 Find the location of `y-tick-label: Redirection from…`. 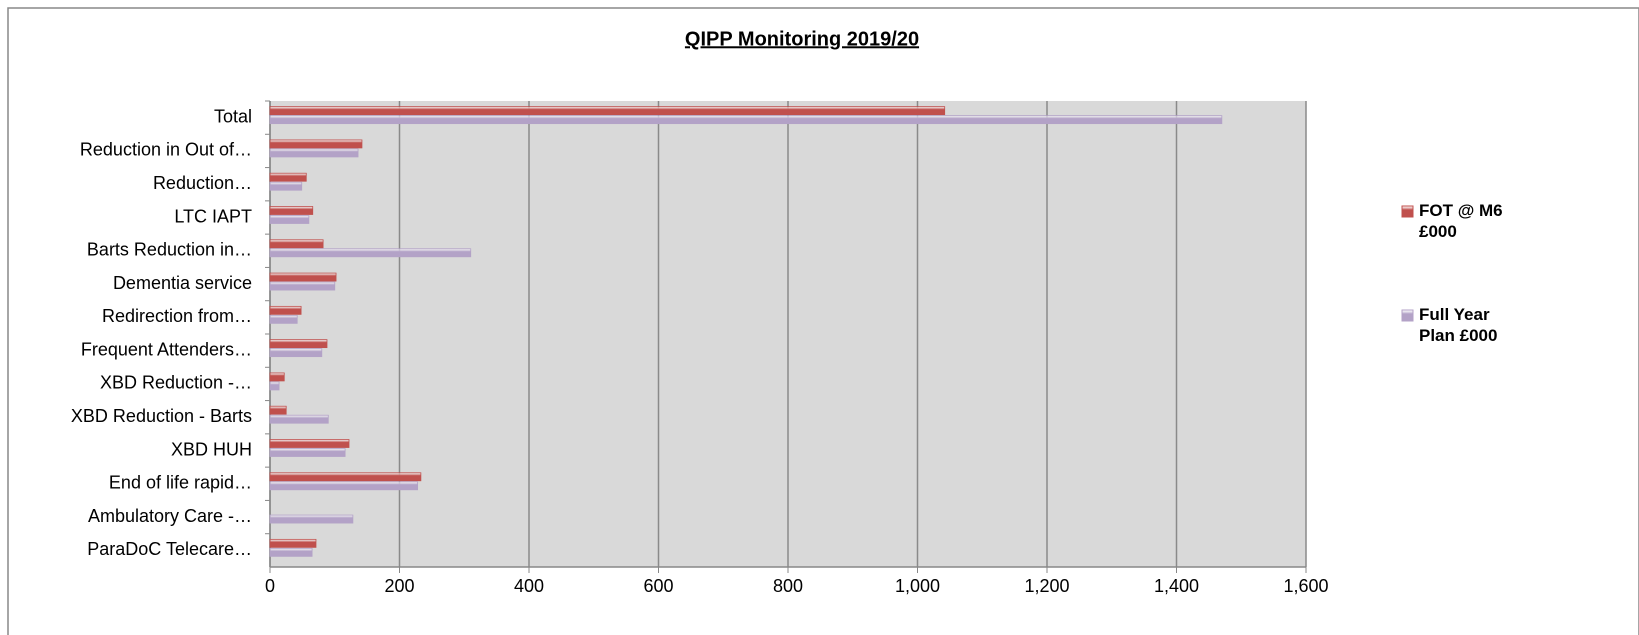

y-tick-label: Redirection from… is located at coordinates (177, 316).